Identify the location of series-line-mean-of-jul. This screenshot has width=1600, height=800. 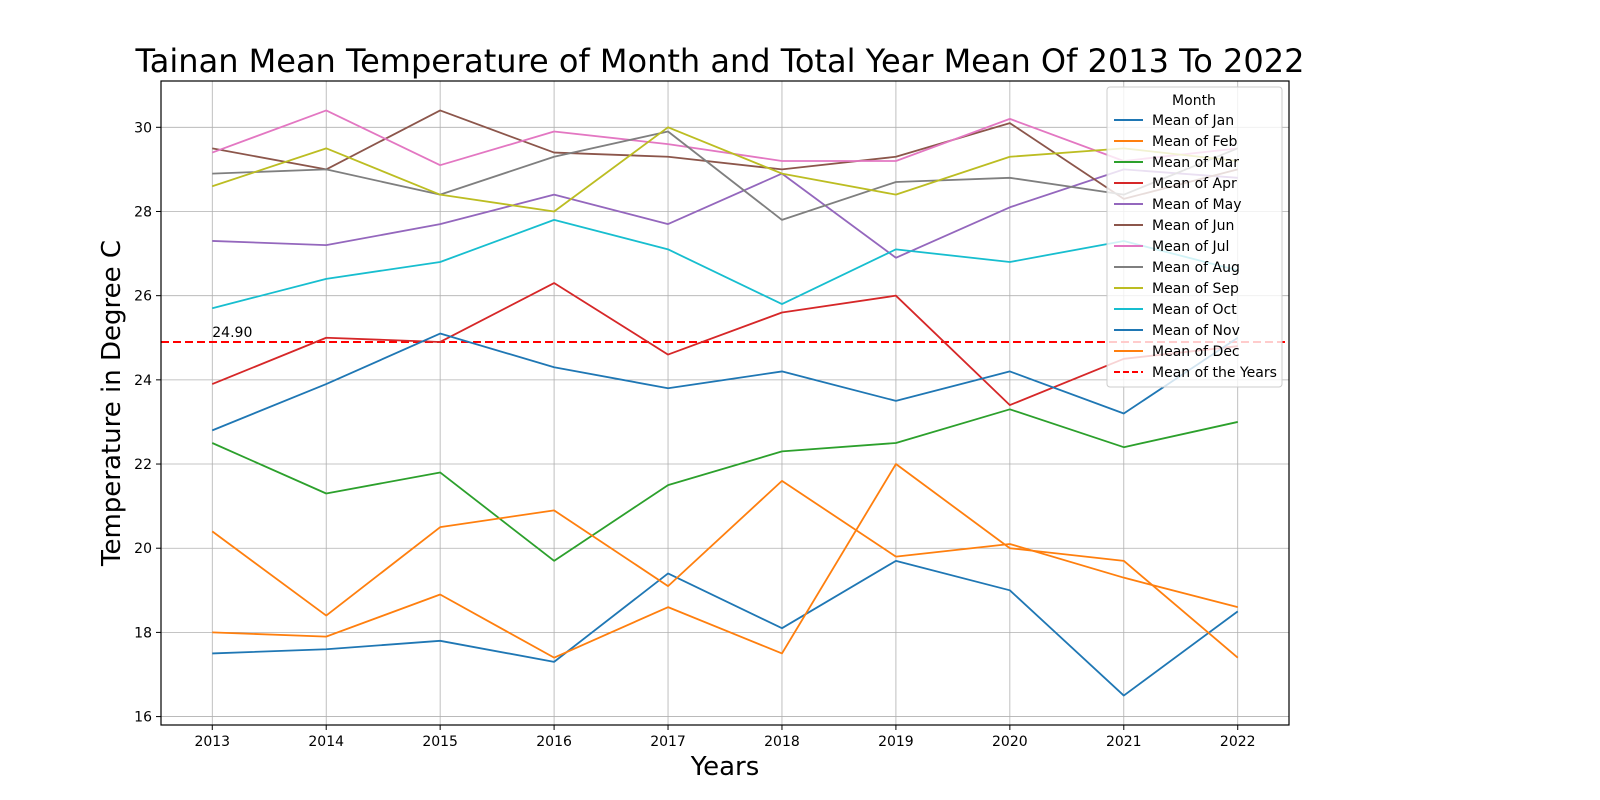
(724, 138).